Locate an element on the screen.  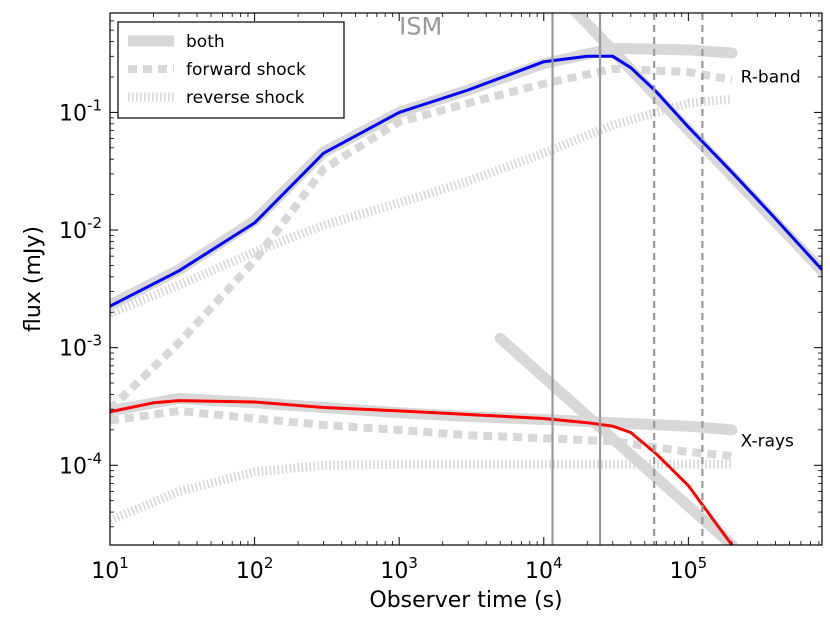
y-axis-title: flux (mJy) is located at coordinates (33, 279).